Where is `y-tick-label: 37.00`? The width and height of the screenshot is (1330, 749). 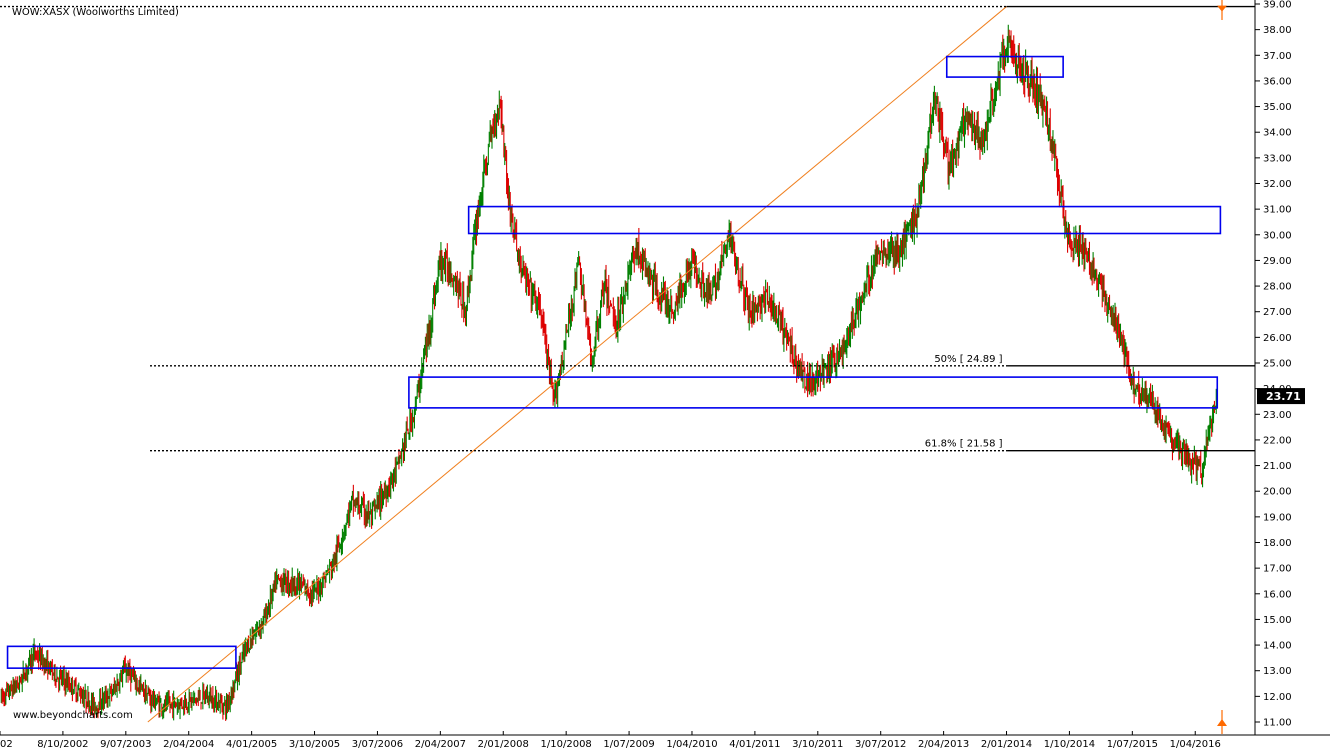 y-tick-label: 37.00 is located at coordinates (1277, 56).